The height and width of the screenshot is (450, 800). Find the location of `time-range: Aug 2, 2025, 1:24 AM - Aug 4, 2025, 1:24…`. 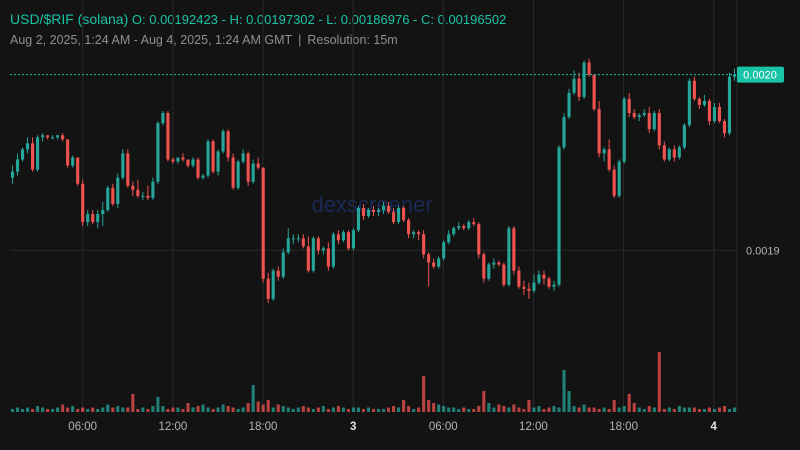

time-range: Aug 2, 2025, 1:24 AM - Aug 4, 2025, 1:24… is located at coordinates (151, 40).